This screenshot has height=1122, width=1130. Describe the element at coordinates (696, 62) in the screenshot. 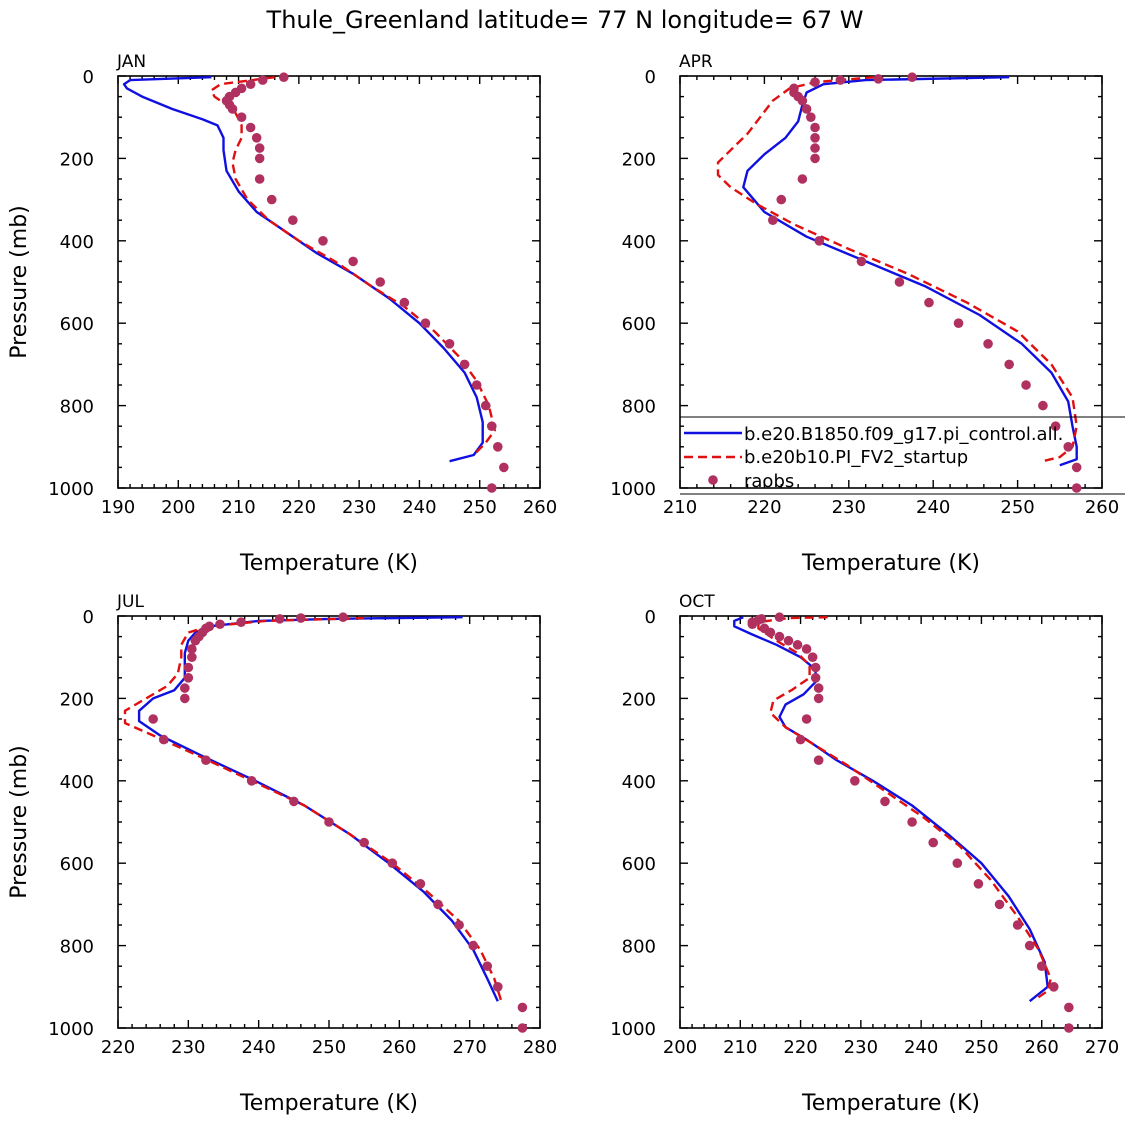

I see `panel-label: APR` at that location.